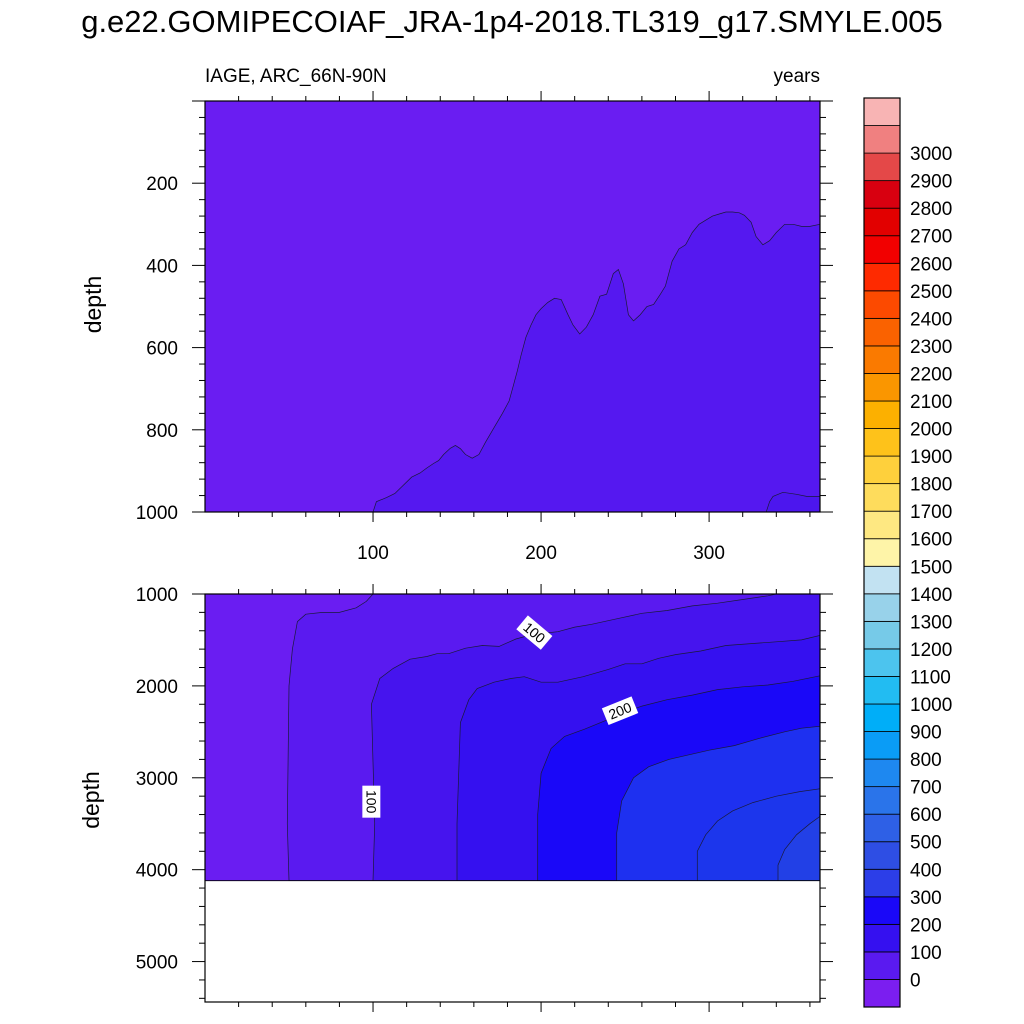 This screenshot has width=1024, height=1024. Describe the element at coordinates (926, 925) in the screenshot. I see `colorbar-tick-label: 200` at that location.